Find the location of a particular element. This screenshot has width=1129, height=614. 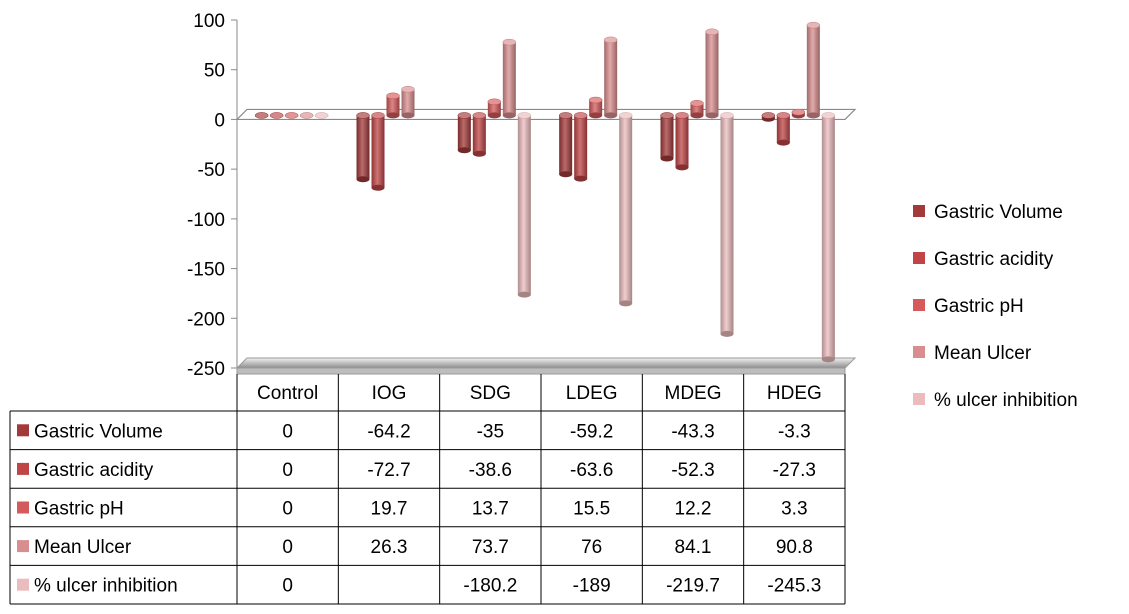

legend-item: % ulcer inhibition is located at coordinates (995, 400).